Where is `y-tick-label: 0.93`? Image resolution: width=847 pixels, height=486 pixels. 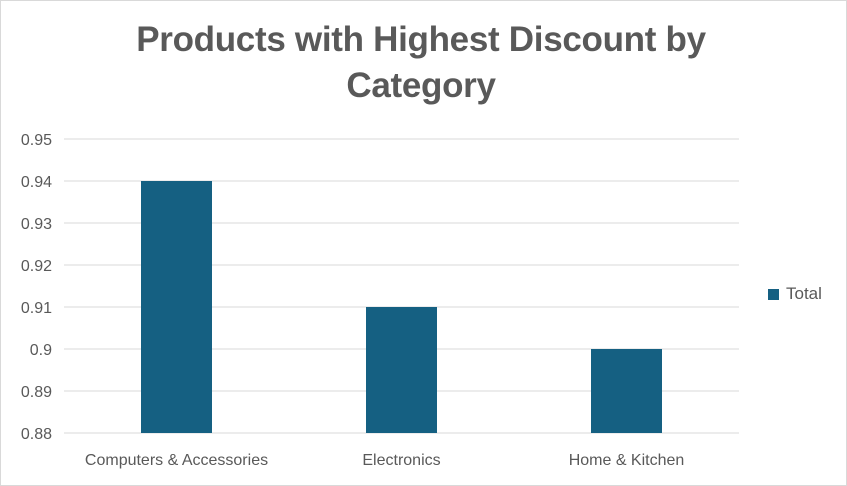
y-tick-label: 0.93 is located at coordinates (36, 224).